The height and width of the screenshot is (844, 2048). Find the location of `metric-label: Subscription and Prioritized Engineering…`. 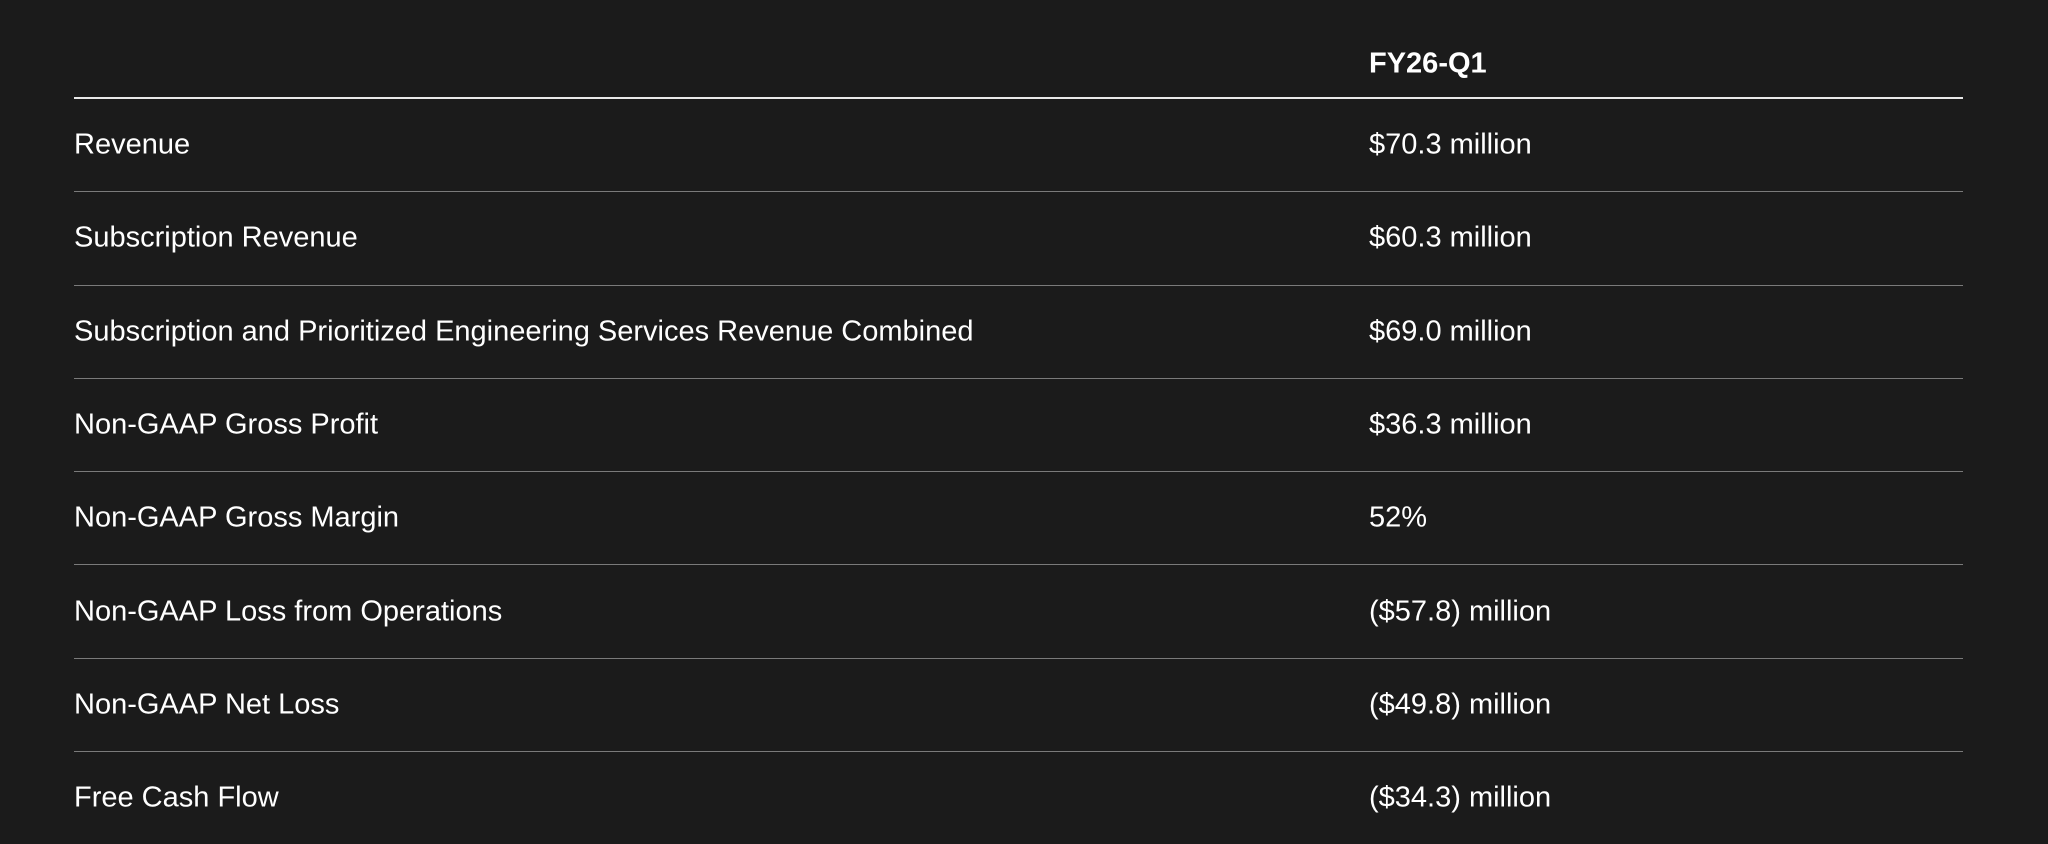

metric-label: Subscription and Prioritized Engineering… is located at coordinates (524, 331).